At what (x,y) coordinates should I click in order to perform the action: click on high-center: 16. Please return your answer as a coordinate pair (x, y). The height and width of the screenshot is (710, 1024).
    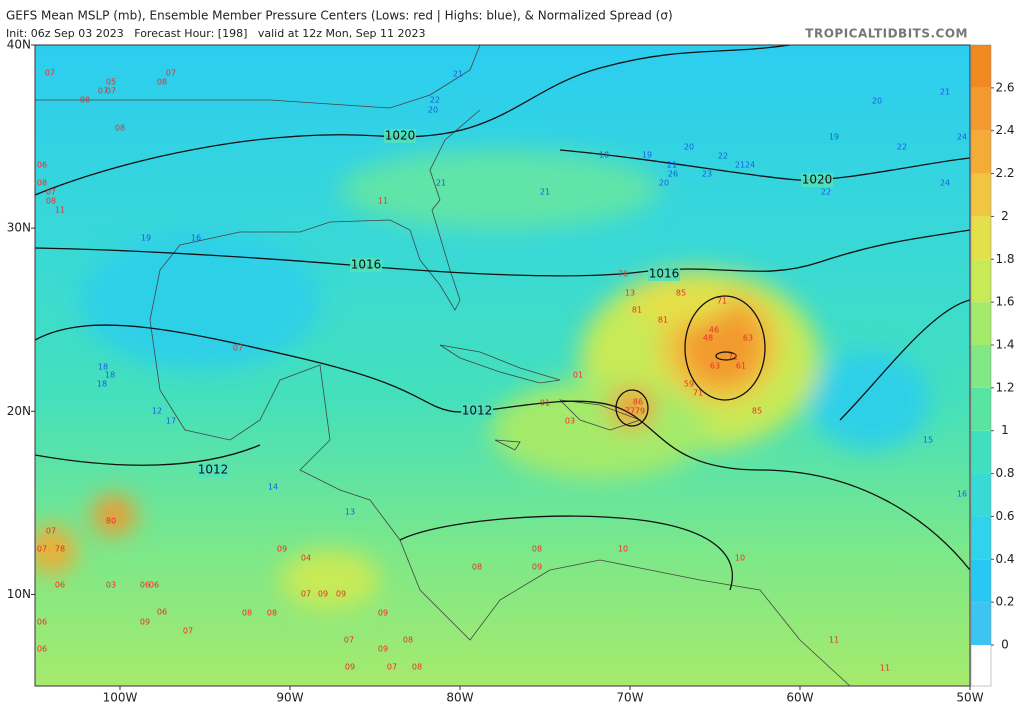
    Looking at the image, I should click on (962, 494).